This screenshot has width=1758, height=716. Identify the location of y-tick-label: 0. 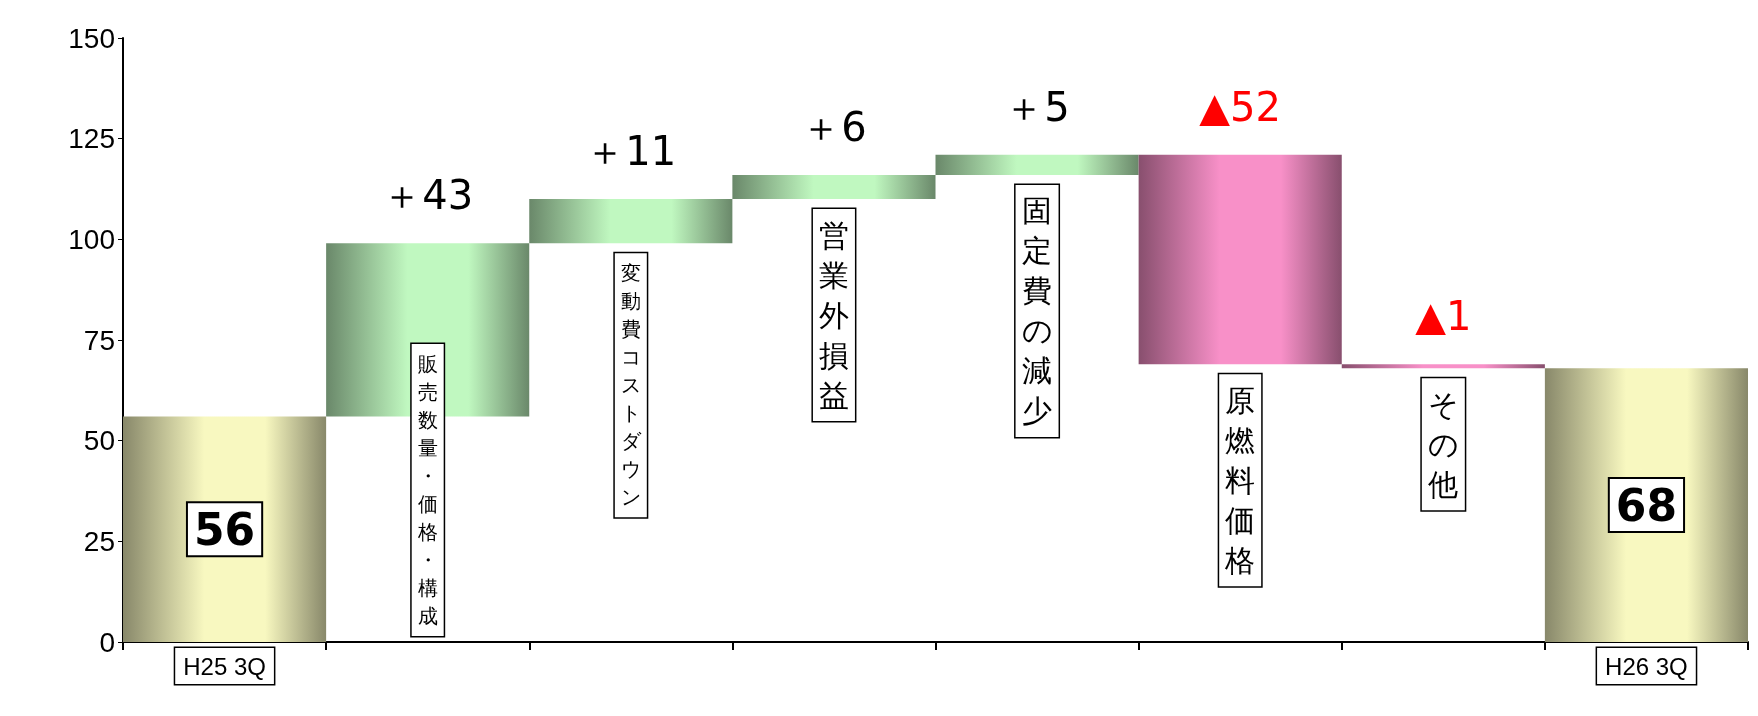
(107, 642).